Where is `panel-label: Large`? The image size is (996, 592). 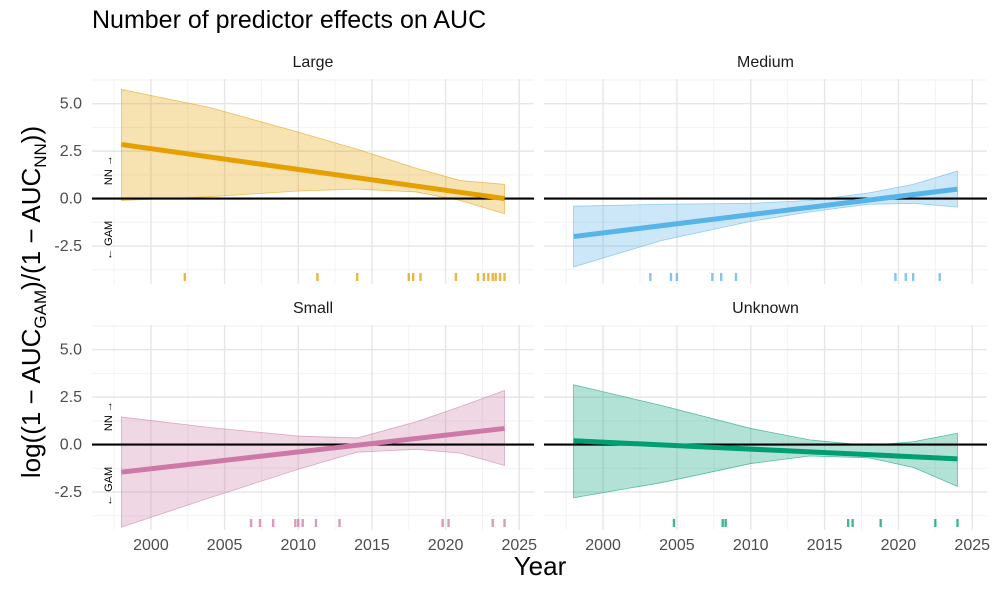 panel-label: Large is located at coordinates (313, 62).